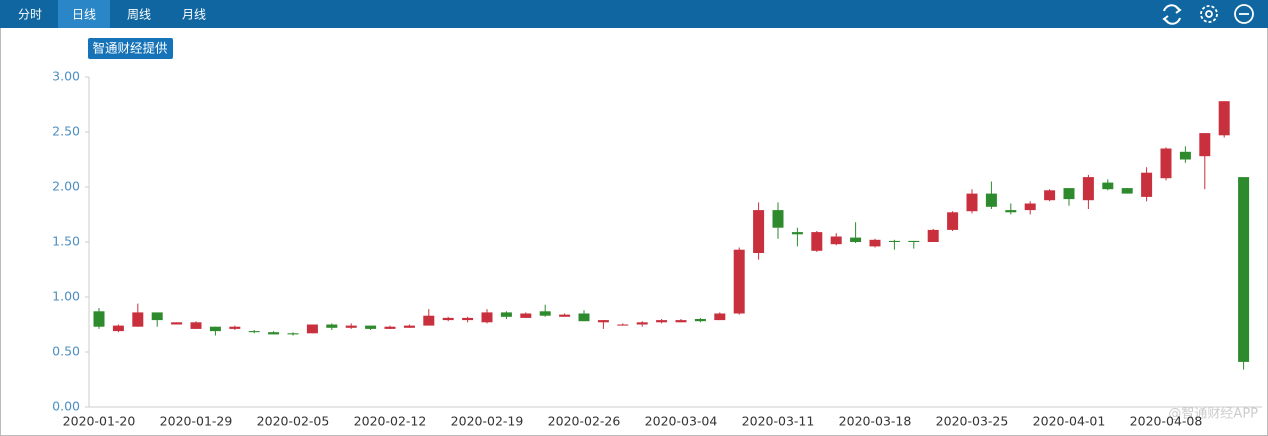 This screenshot has width=1268, height=436. I want to click on x-tick-label: 2020-03-04, so click(681, 421).